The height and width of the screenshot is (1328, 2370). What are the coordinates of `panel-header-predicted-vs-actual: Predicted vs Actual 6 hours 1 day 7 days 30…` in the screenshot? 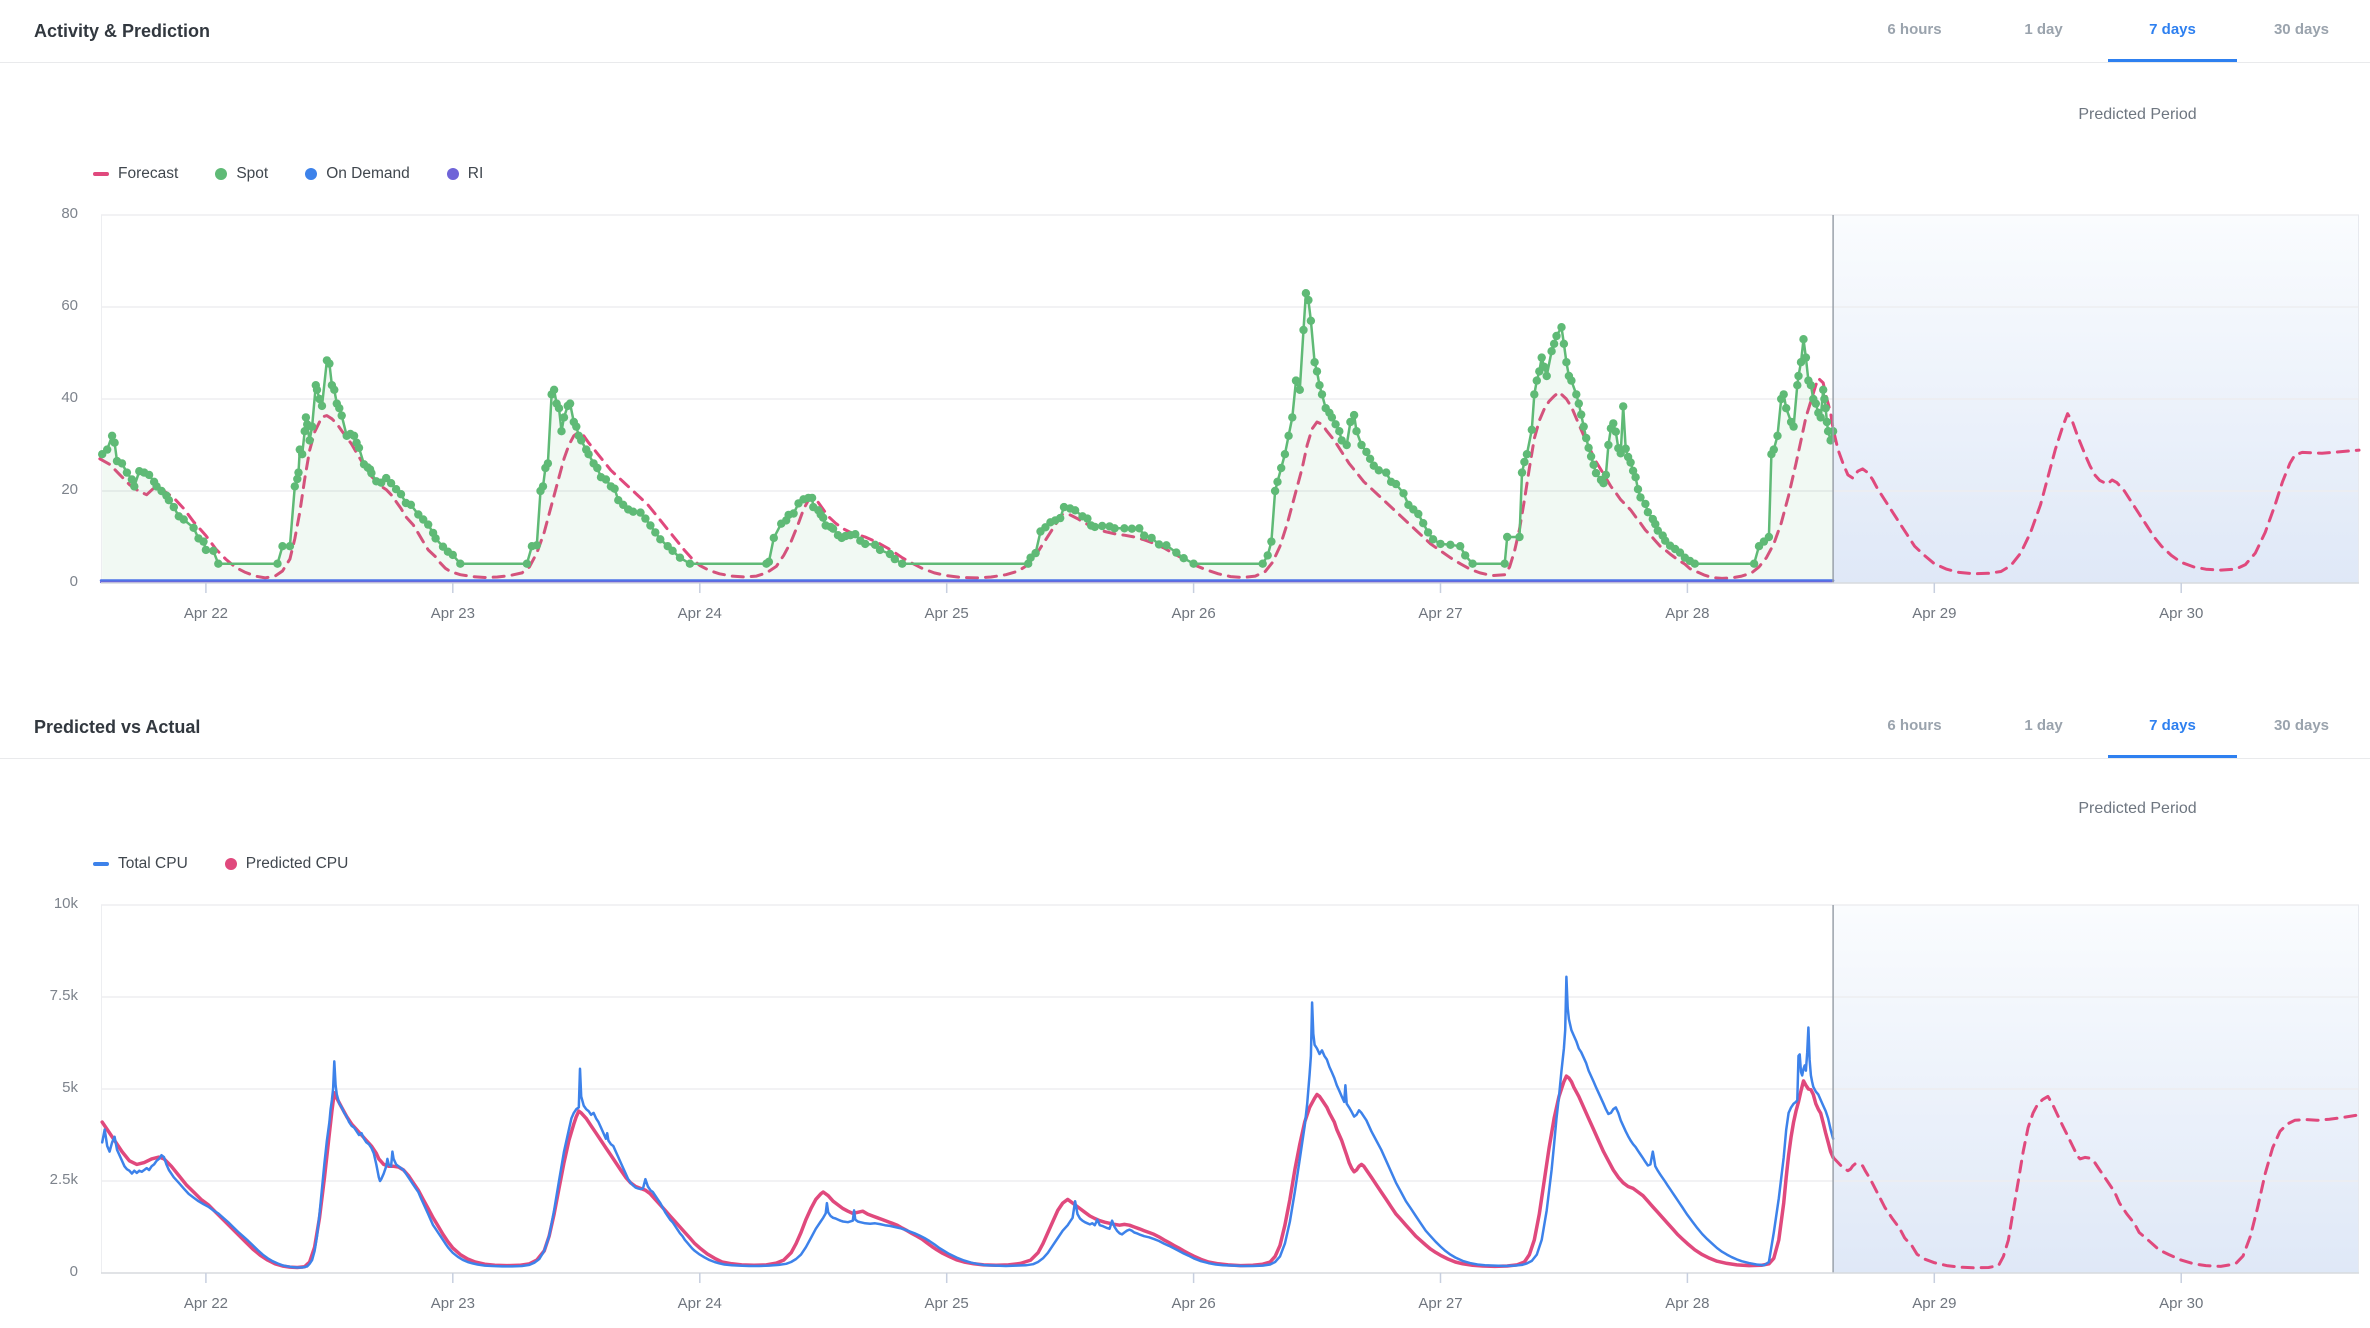 It's located at (1185, 727).